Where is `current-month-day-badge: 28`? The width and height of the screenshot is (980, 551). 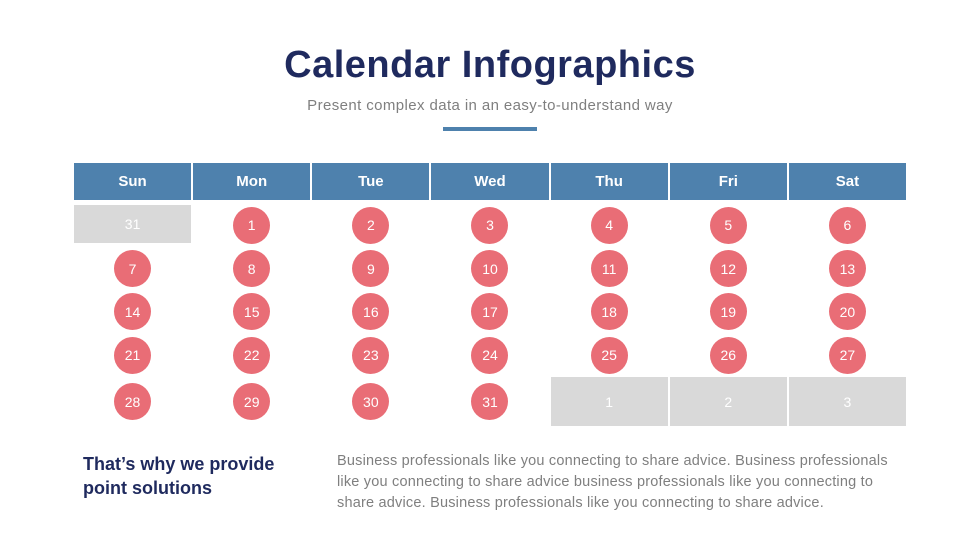
current-month-day-badge: 28 is located at coordinates (133, 401).